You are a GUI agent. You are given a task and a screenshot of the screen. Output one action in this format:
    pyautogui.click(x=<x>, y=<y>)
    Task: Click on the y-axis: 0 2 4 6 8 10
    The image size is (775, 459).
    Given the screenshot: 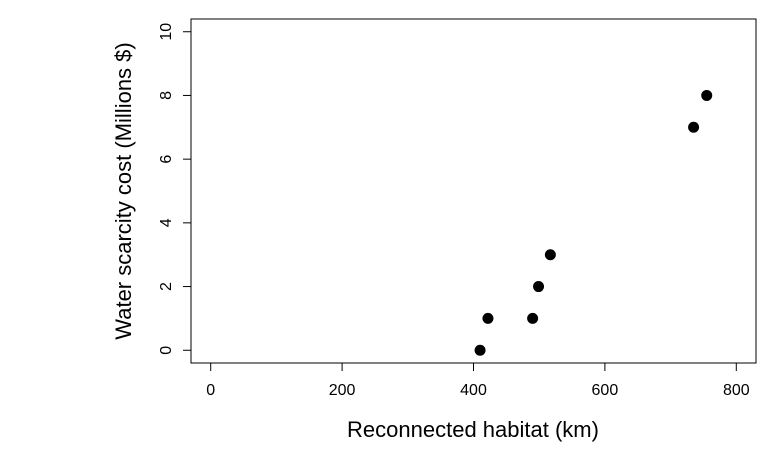 What is the action you would take?
    pyautogui.click(x=175, y=189)
    